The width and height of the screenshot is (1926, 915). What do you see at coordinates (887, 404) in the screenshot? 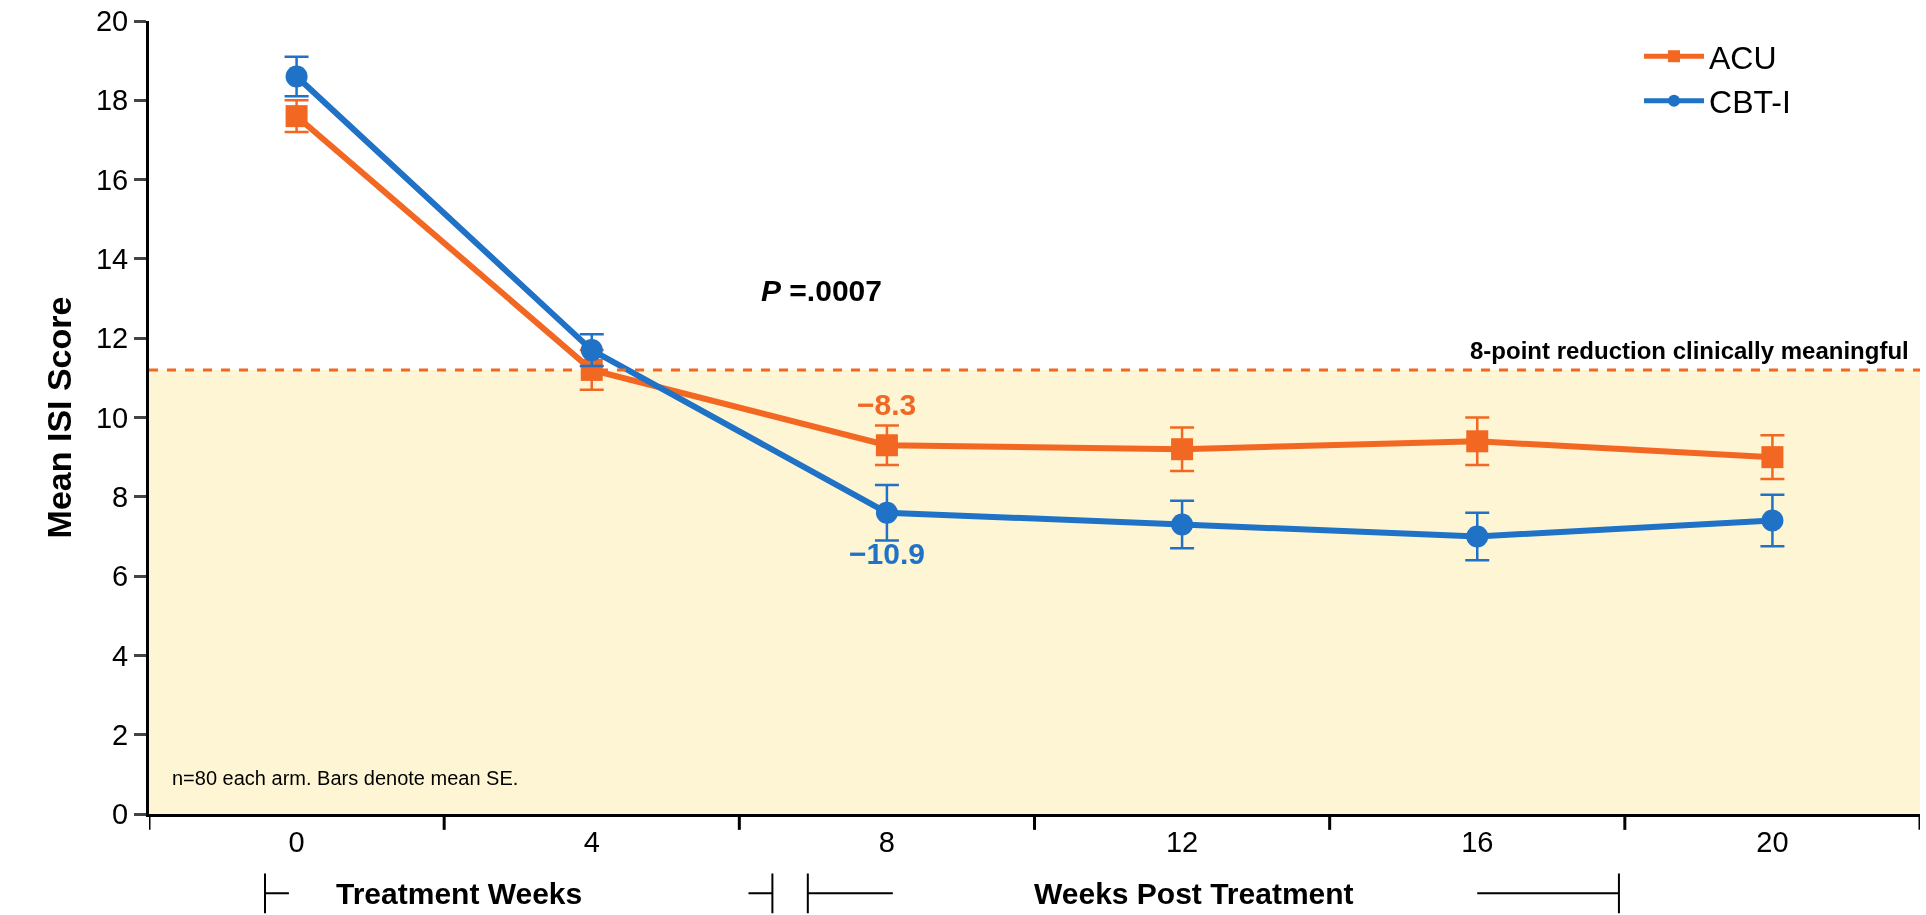
I see `annotation: −8.3` at bounding box center [887, 404].